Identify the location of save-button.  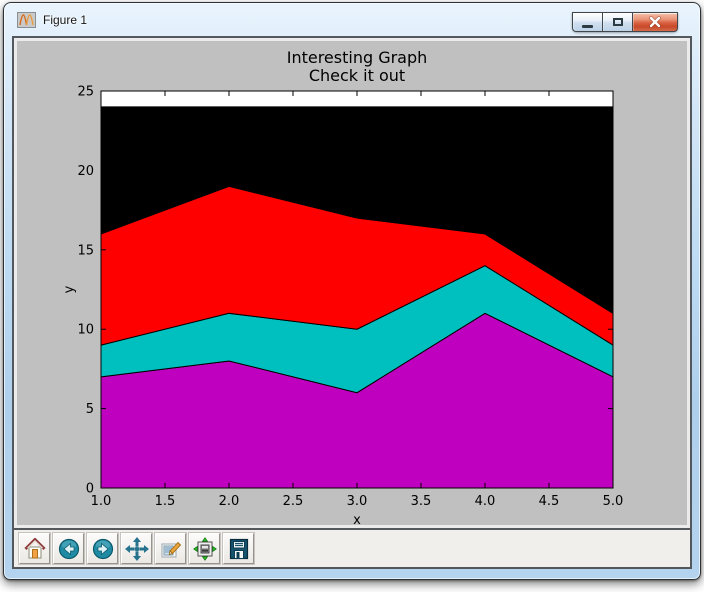
(238, 548).